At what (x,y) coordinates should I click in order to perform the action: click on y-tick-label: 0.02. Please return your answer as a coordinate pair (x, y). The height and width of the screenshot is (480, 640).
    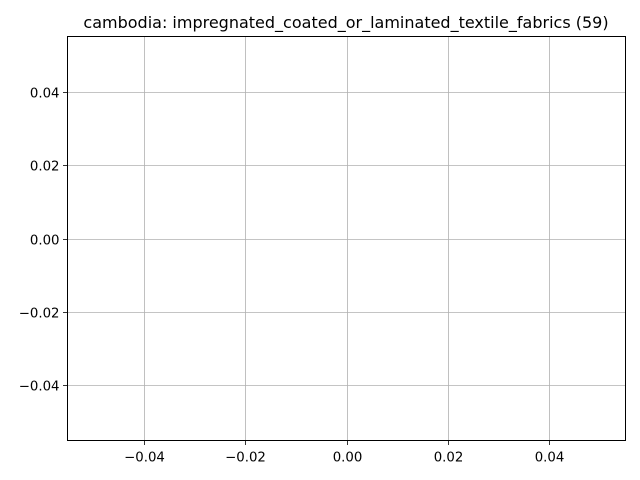
    Looking at the image, I should click on (45, 167).